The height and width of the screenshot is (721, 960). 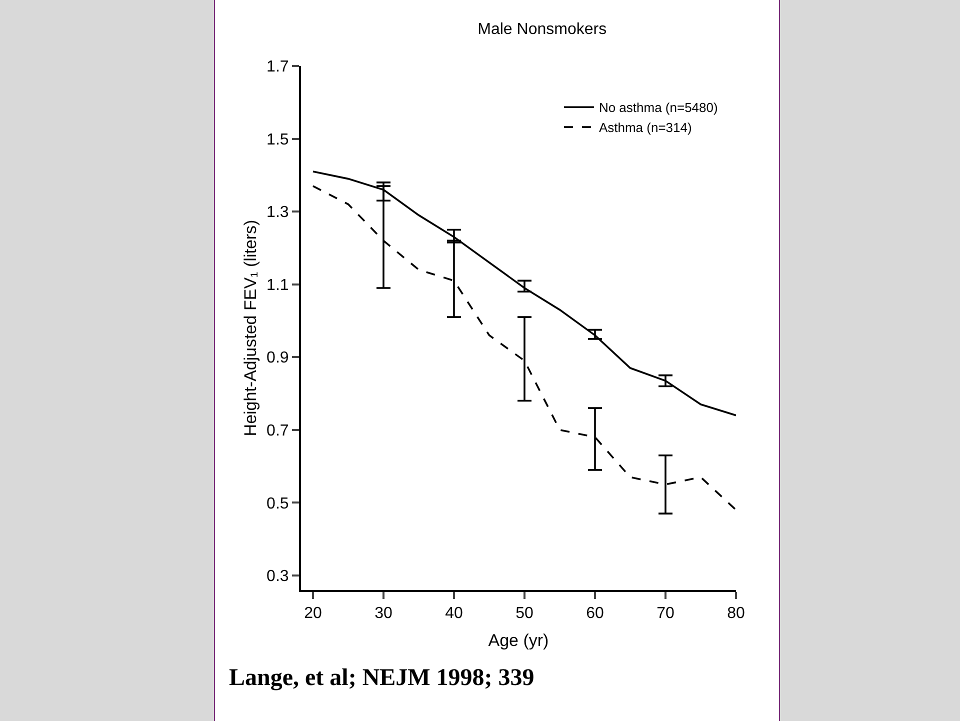 I want to click on x-tick-label: 70, so click(x=665, y=613).